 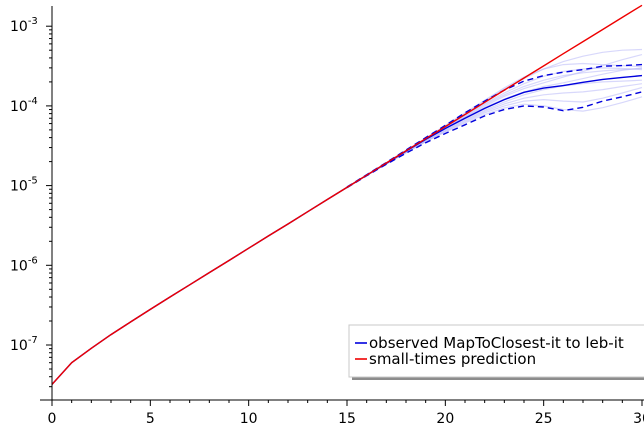 What do you see at coordinates (24, 344) in the screenshot?
I see `y-tick-label: 10⁻⁷` at bounding box center [24, 344].